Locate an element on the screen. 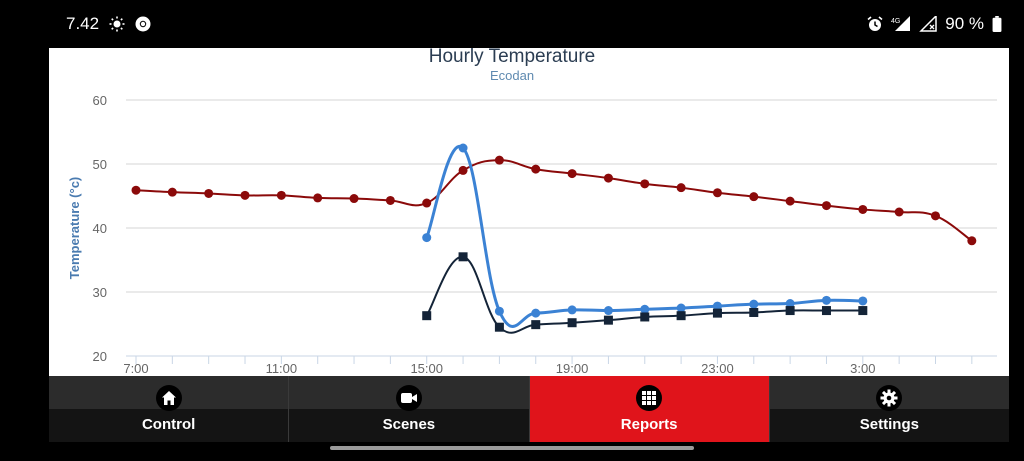 The width and height of the screenshot is (1024, 461). video-camera-icon is located at coordinates (408, 398).